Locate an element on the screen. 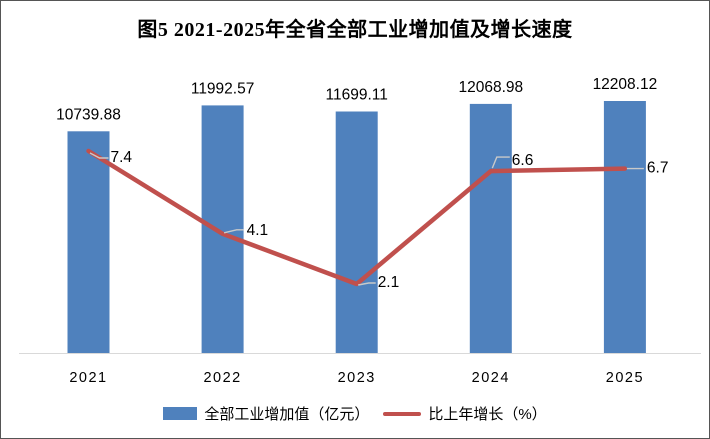 This screenshot has width=710, height=439. bar-series-swatch-icon is located at coordinates (180, 413).